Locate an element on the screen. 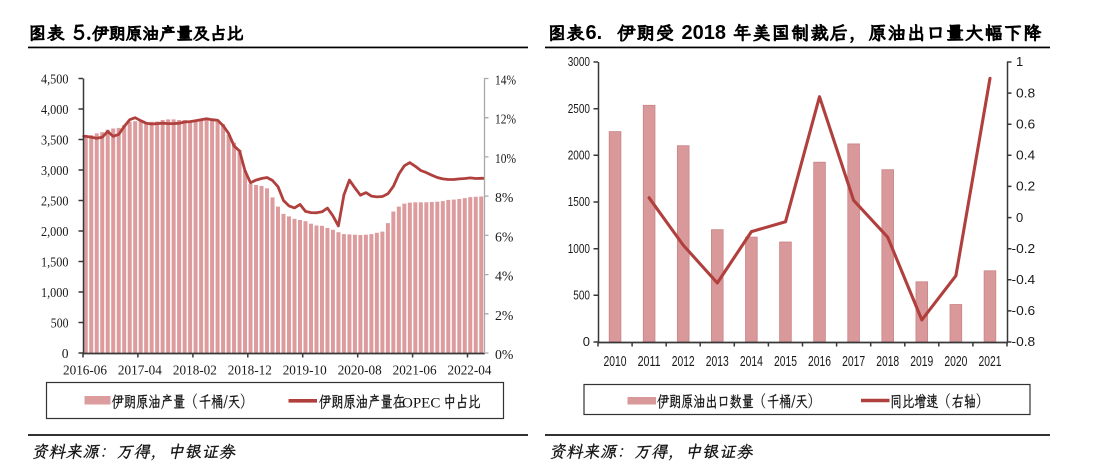 This screenshot has width=1109, height=473. svg-text: 1000 is located at coordinates (579, 248).